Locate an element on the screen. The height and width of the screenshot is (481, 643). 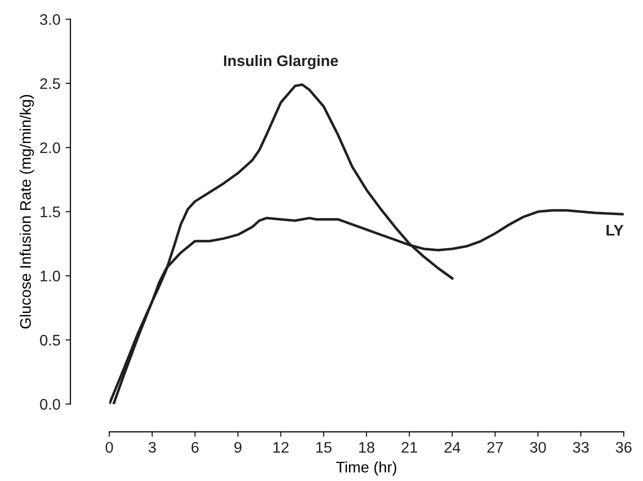
y-tick-label: 0.5 is located at coordinates (50, 340).